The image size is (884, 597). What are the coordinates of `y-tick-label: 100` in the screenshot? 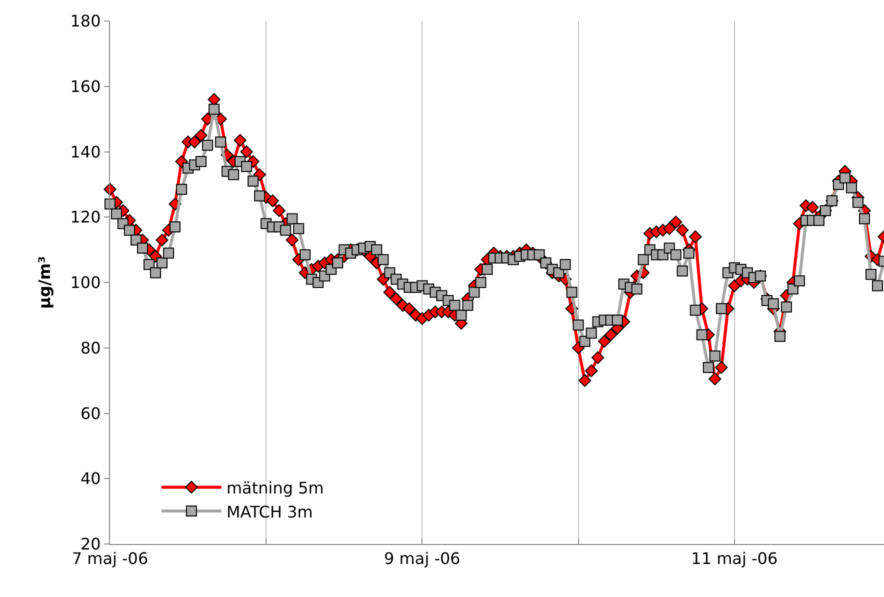 It's located at (85, 282).